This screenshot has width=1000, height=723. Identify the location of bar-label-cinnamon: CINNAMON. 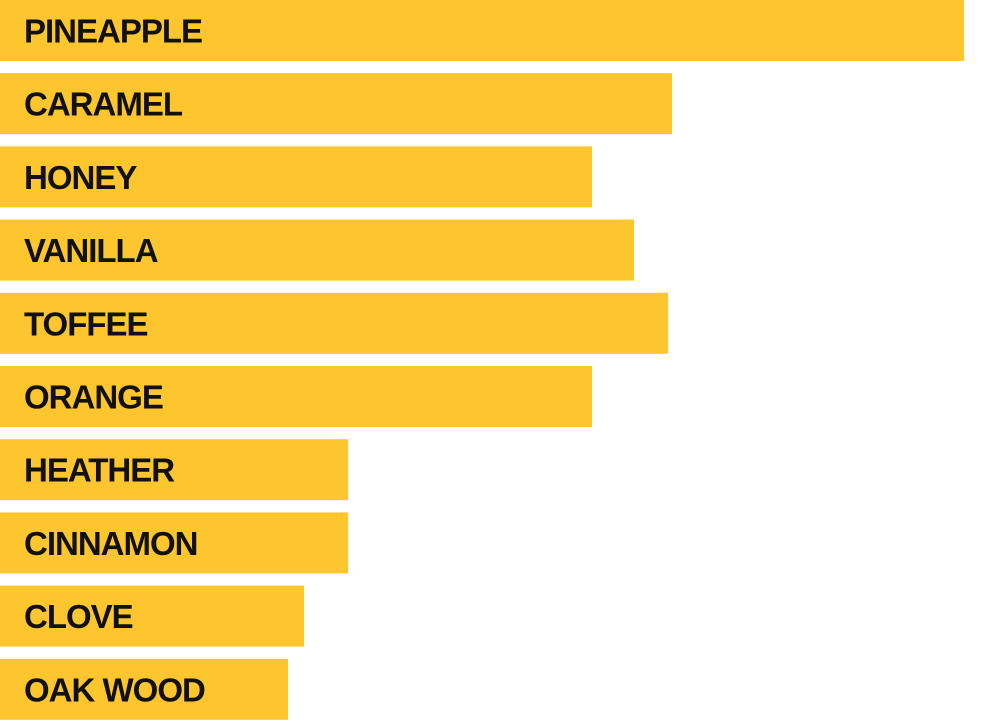
(110, 543).